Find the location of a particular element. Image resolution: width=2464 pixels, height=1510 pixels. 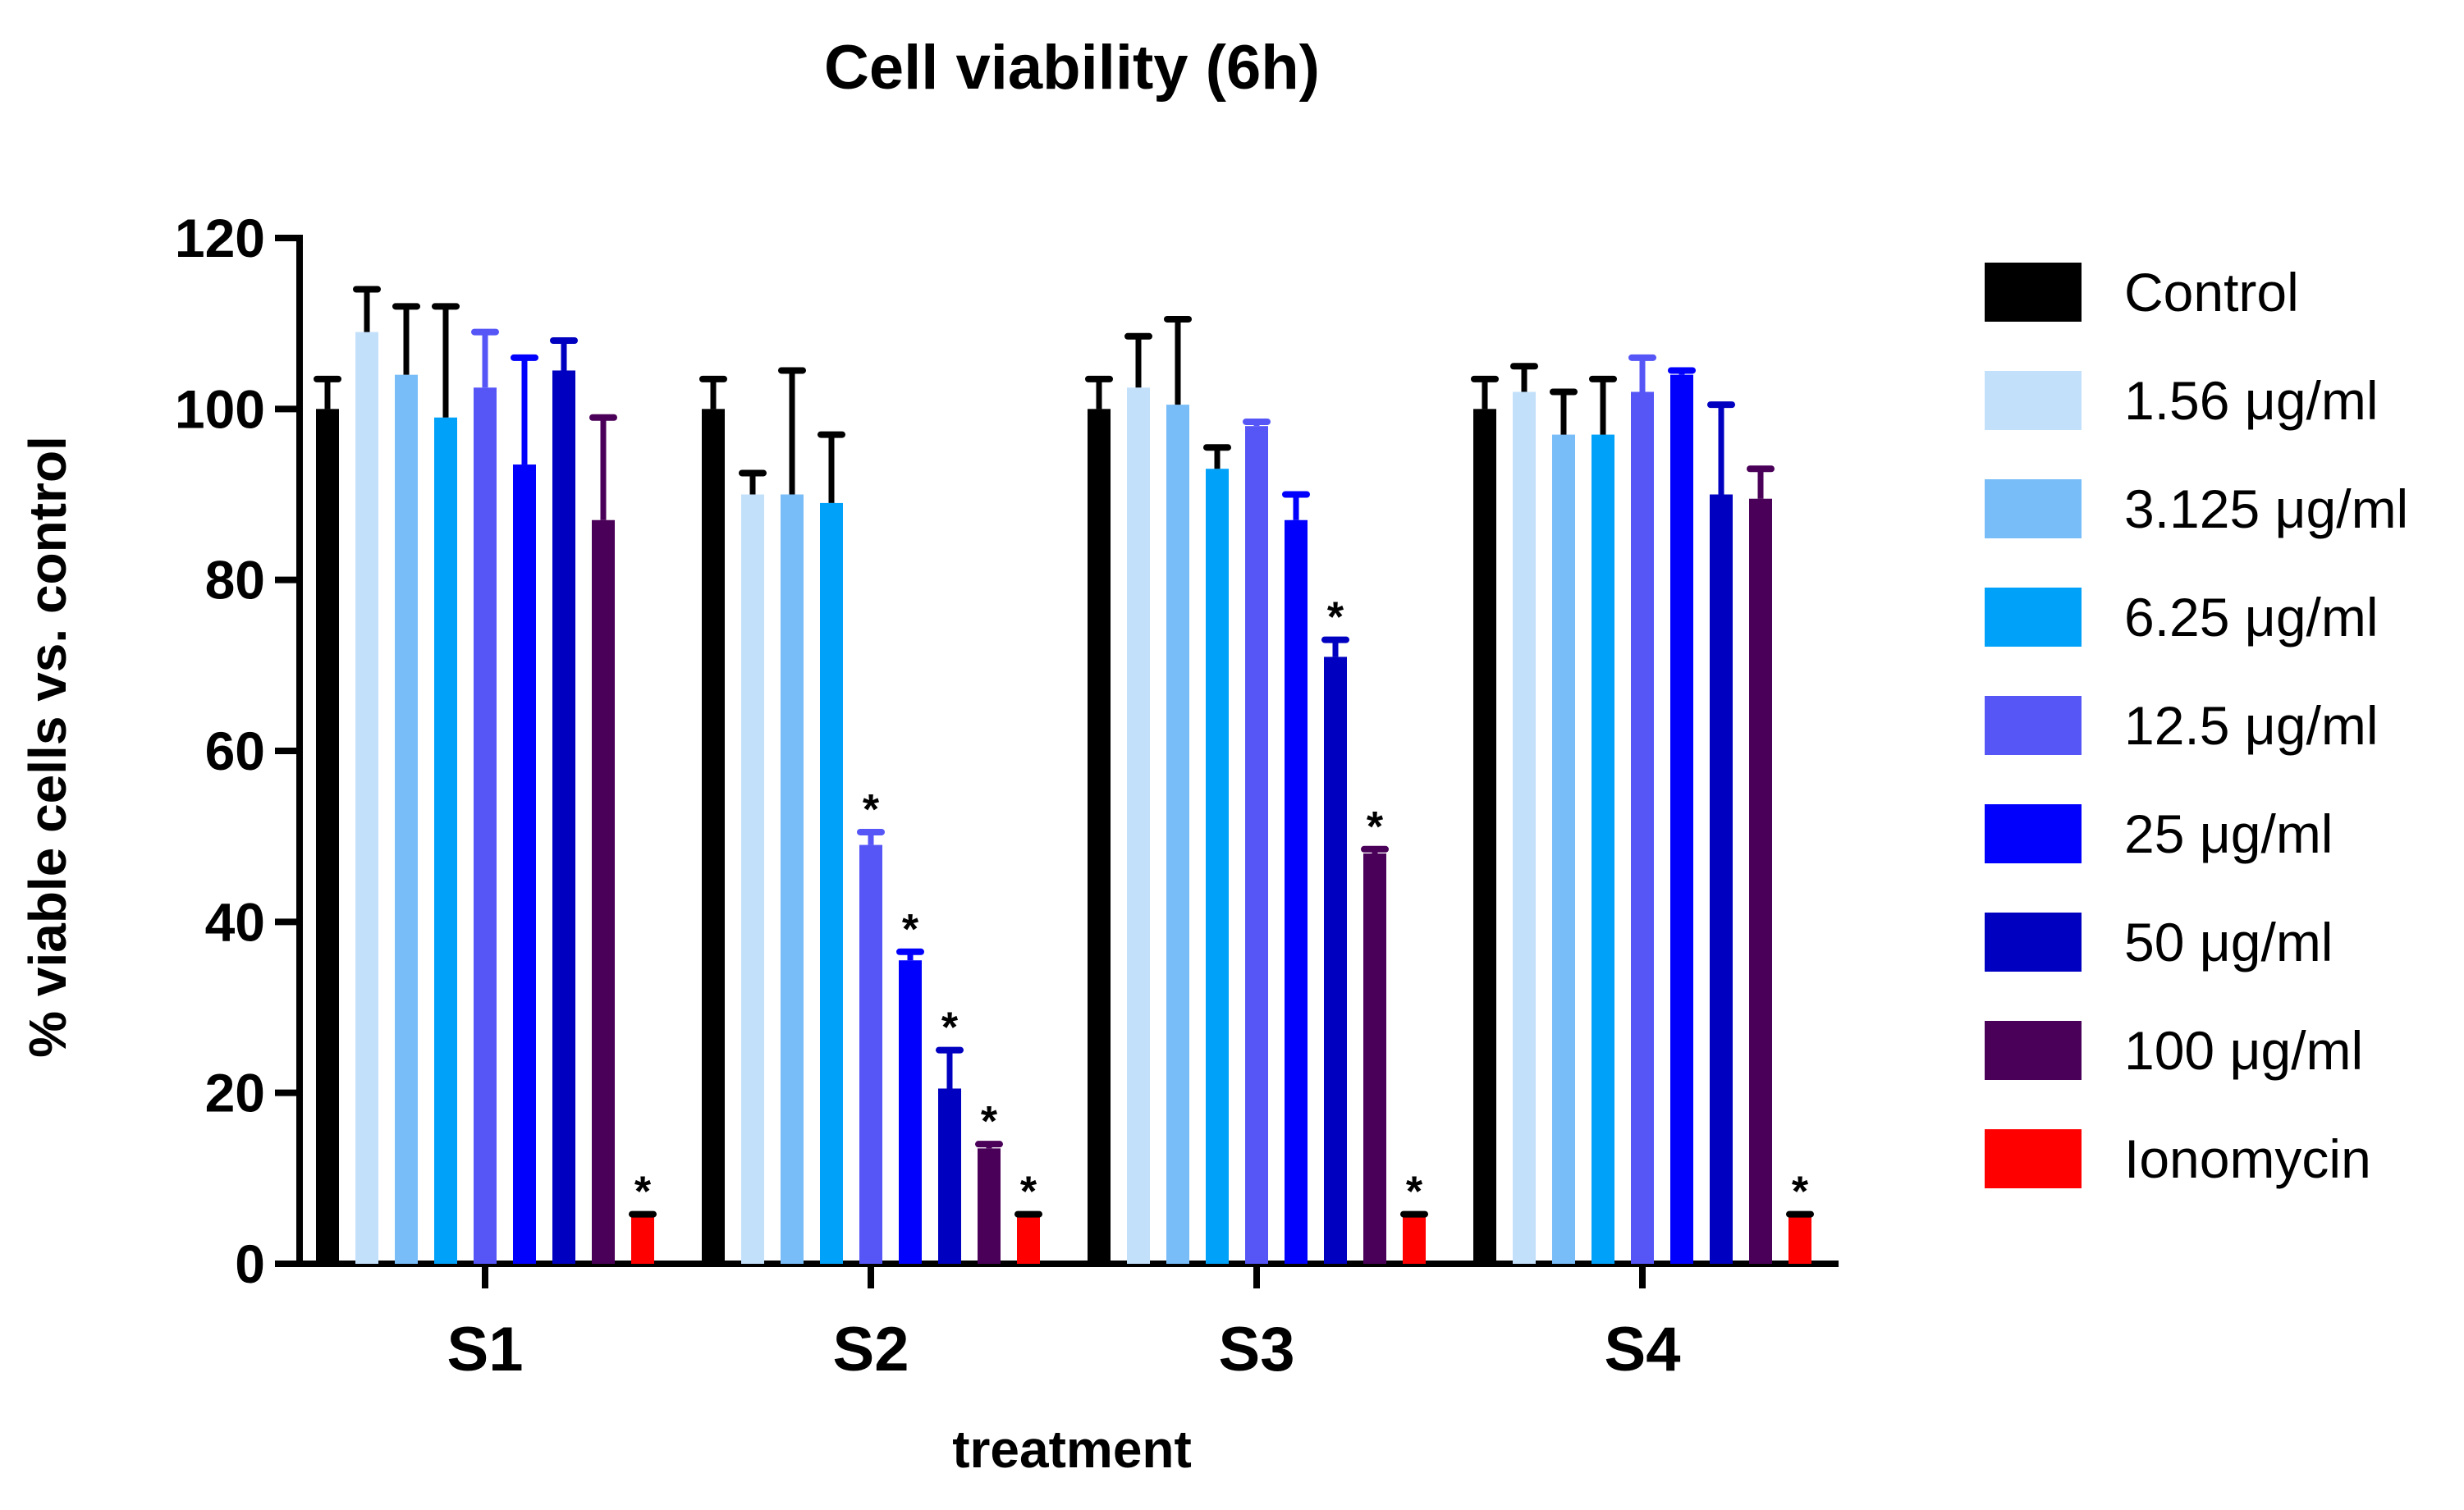

legend-item-6: 25 μg/ml is located at coordinates (2159, 833).